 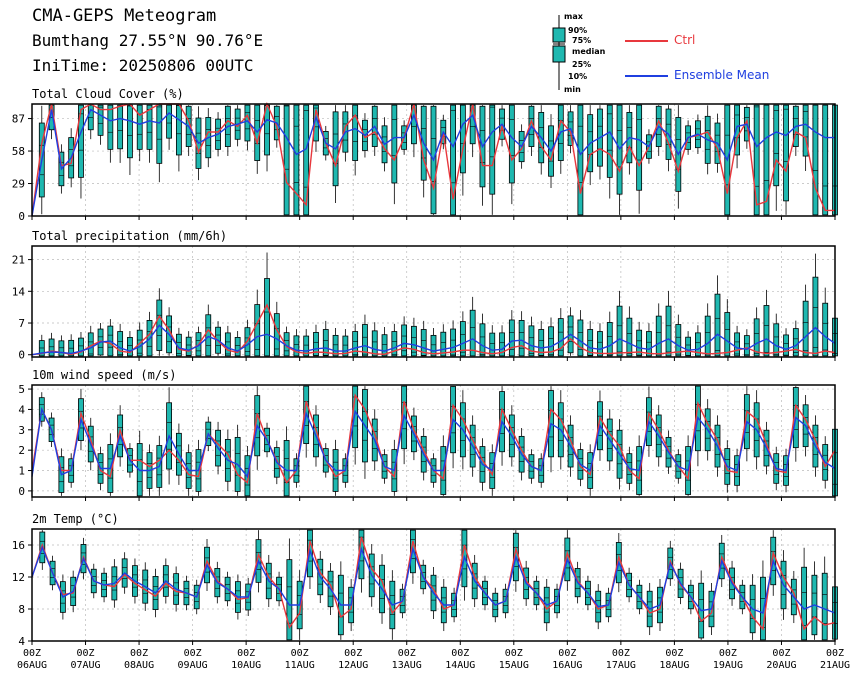 I want to click on x-tick-date: 08AUG, so click(x=139, y=665).